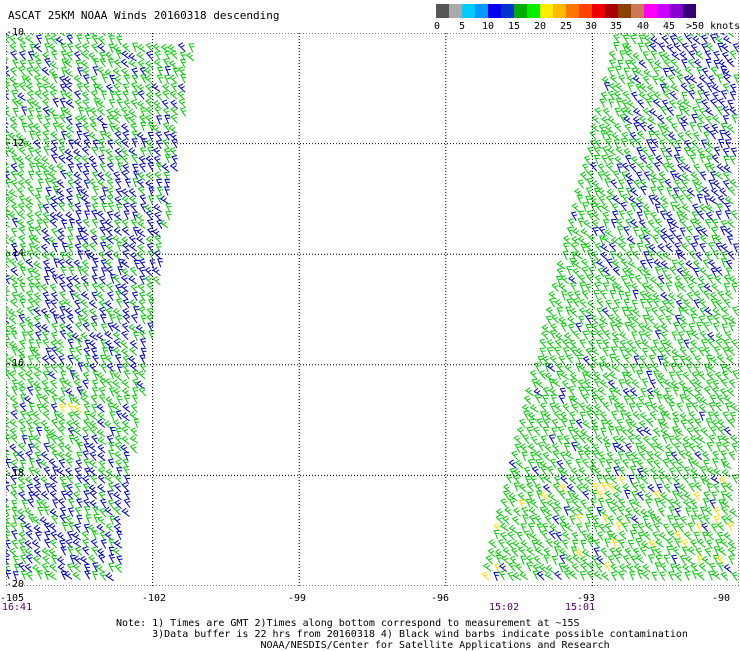 This screenshot has height=651, width=740. Describe the element at coordinates (598, 11) in the screenshot. I see `colorbar-swatch` at that location.